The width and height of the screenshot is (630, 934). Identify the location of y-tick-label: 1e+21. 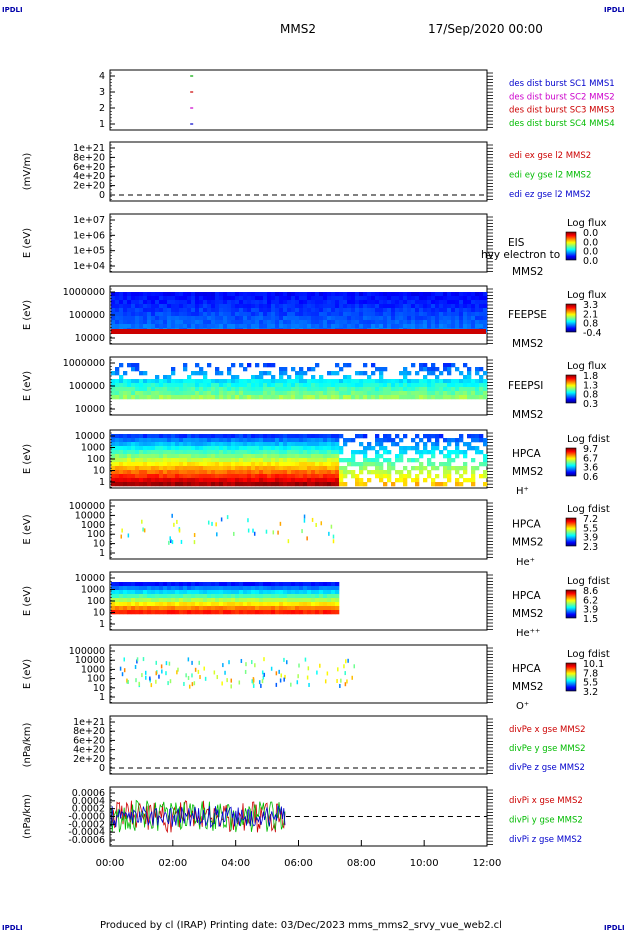
(89, 722).